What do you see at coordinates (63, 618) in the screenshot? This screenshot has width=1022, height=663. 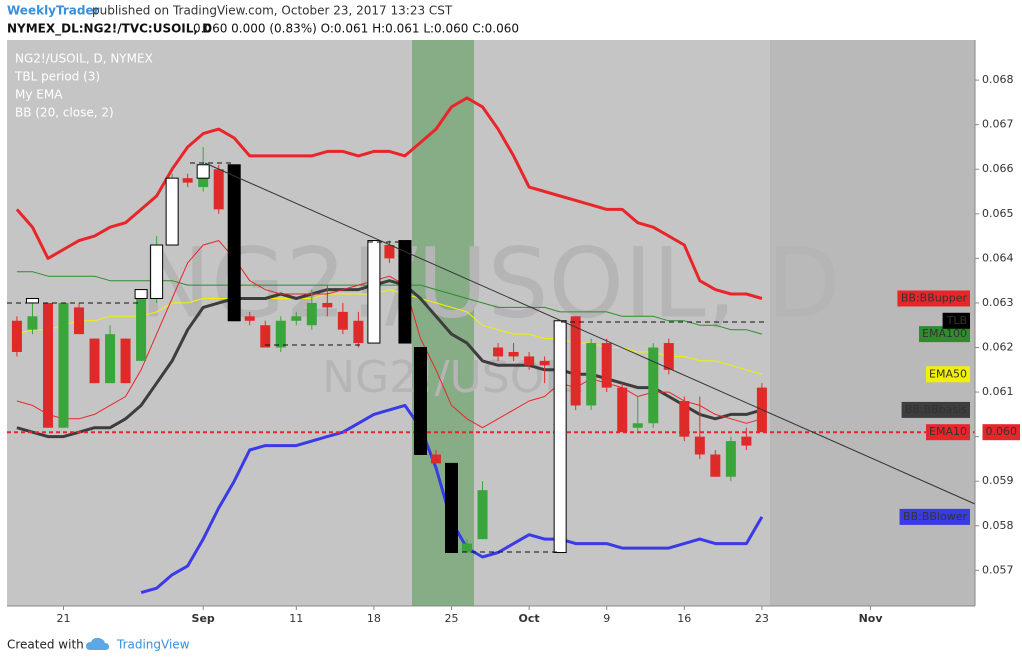 I see `x-tick-label: 21` at bounding box center [63, 618].